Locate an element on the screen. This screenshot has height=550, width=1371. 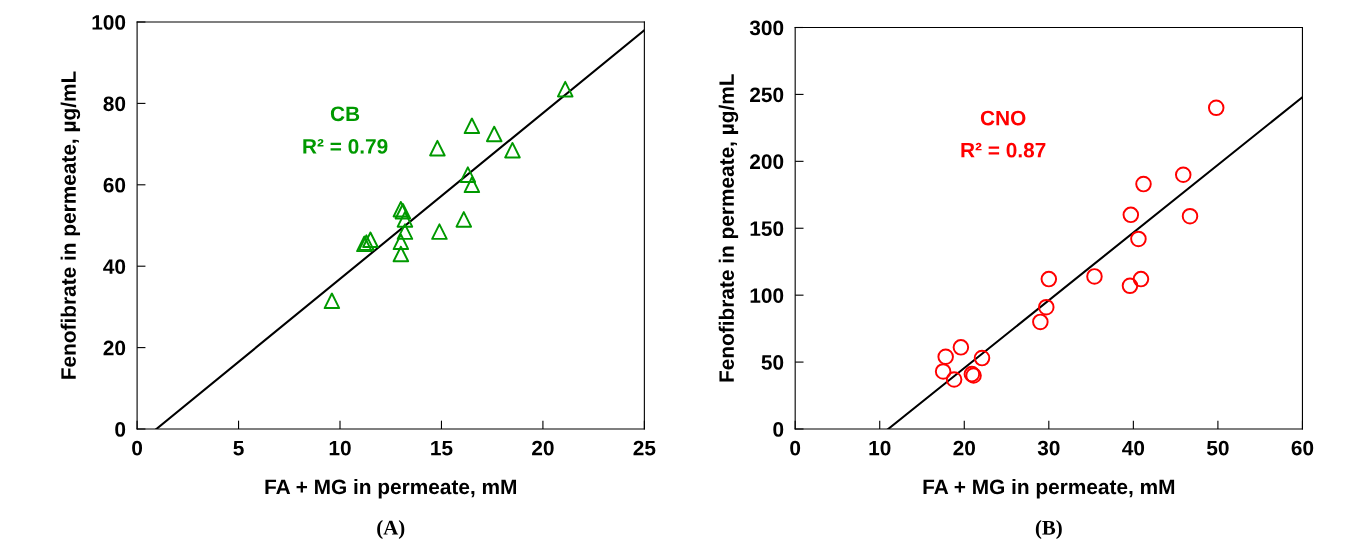
y-tick-label: 150 is located at coordinates (767, 228).